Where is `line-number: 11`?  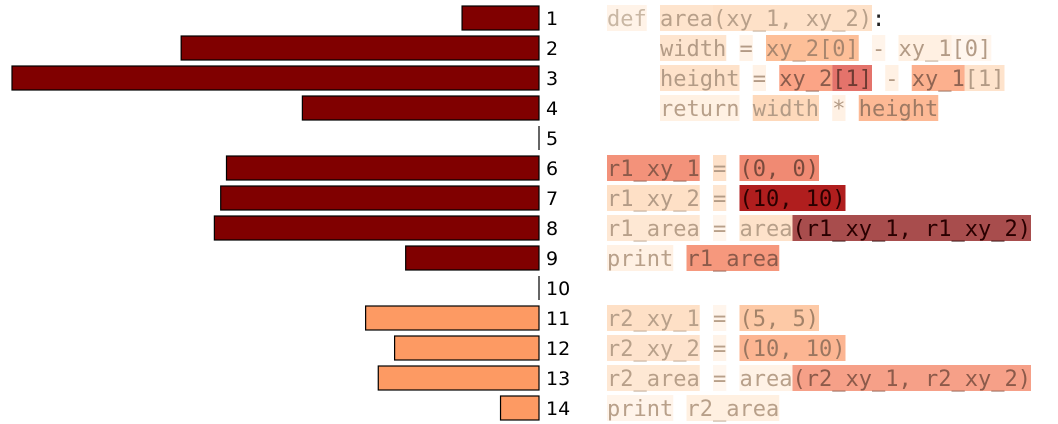 line-number: 11 is located at coordinates (558, 319).